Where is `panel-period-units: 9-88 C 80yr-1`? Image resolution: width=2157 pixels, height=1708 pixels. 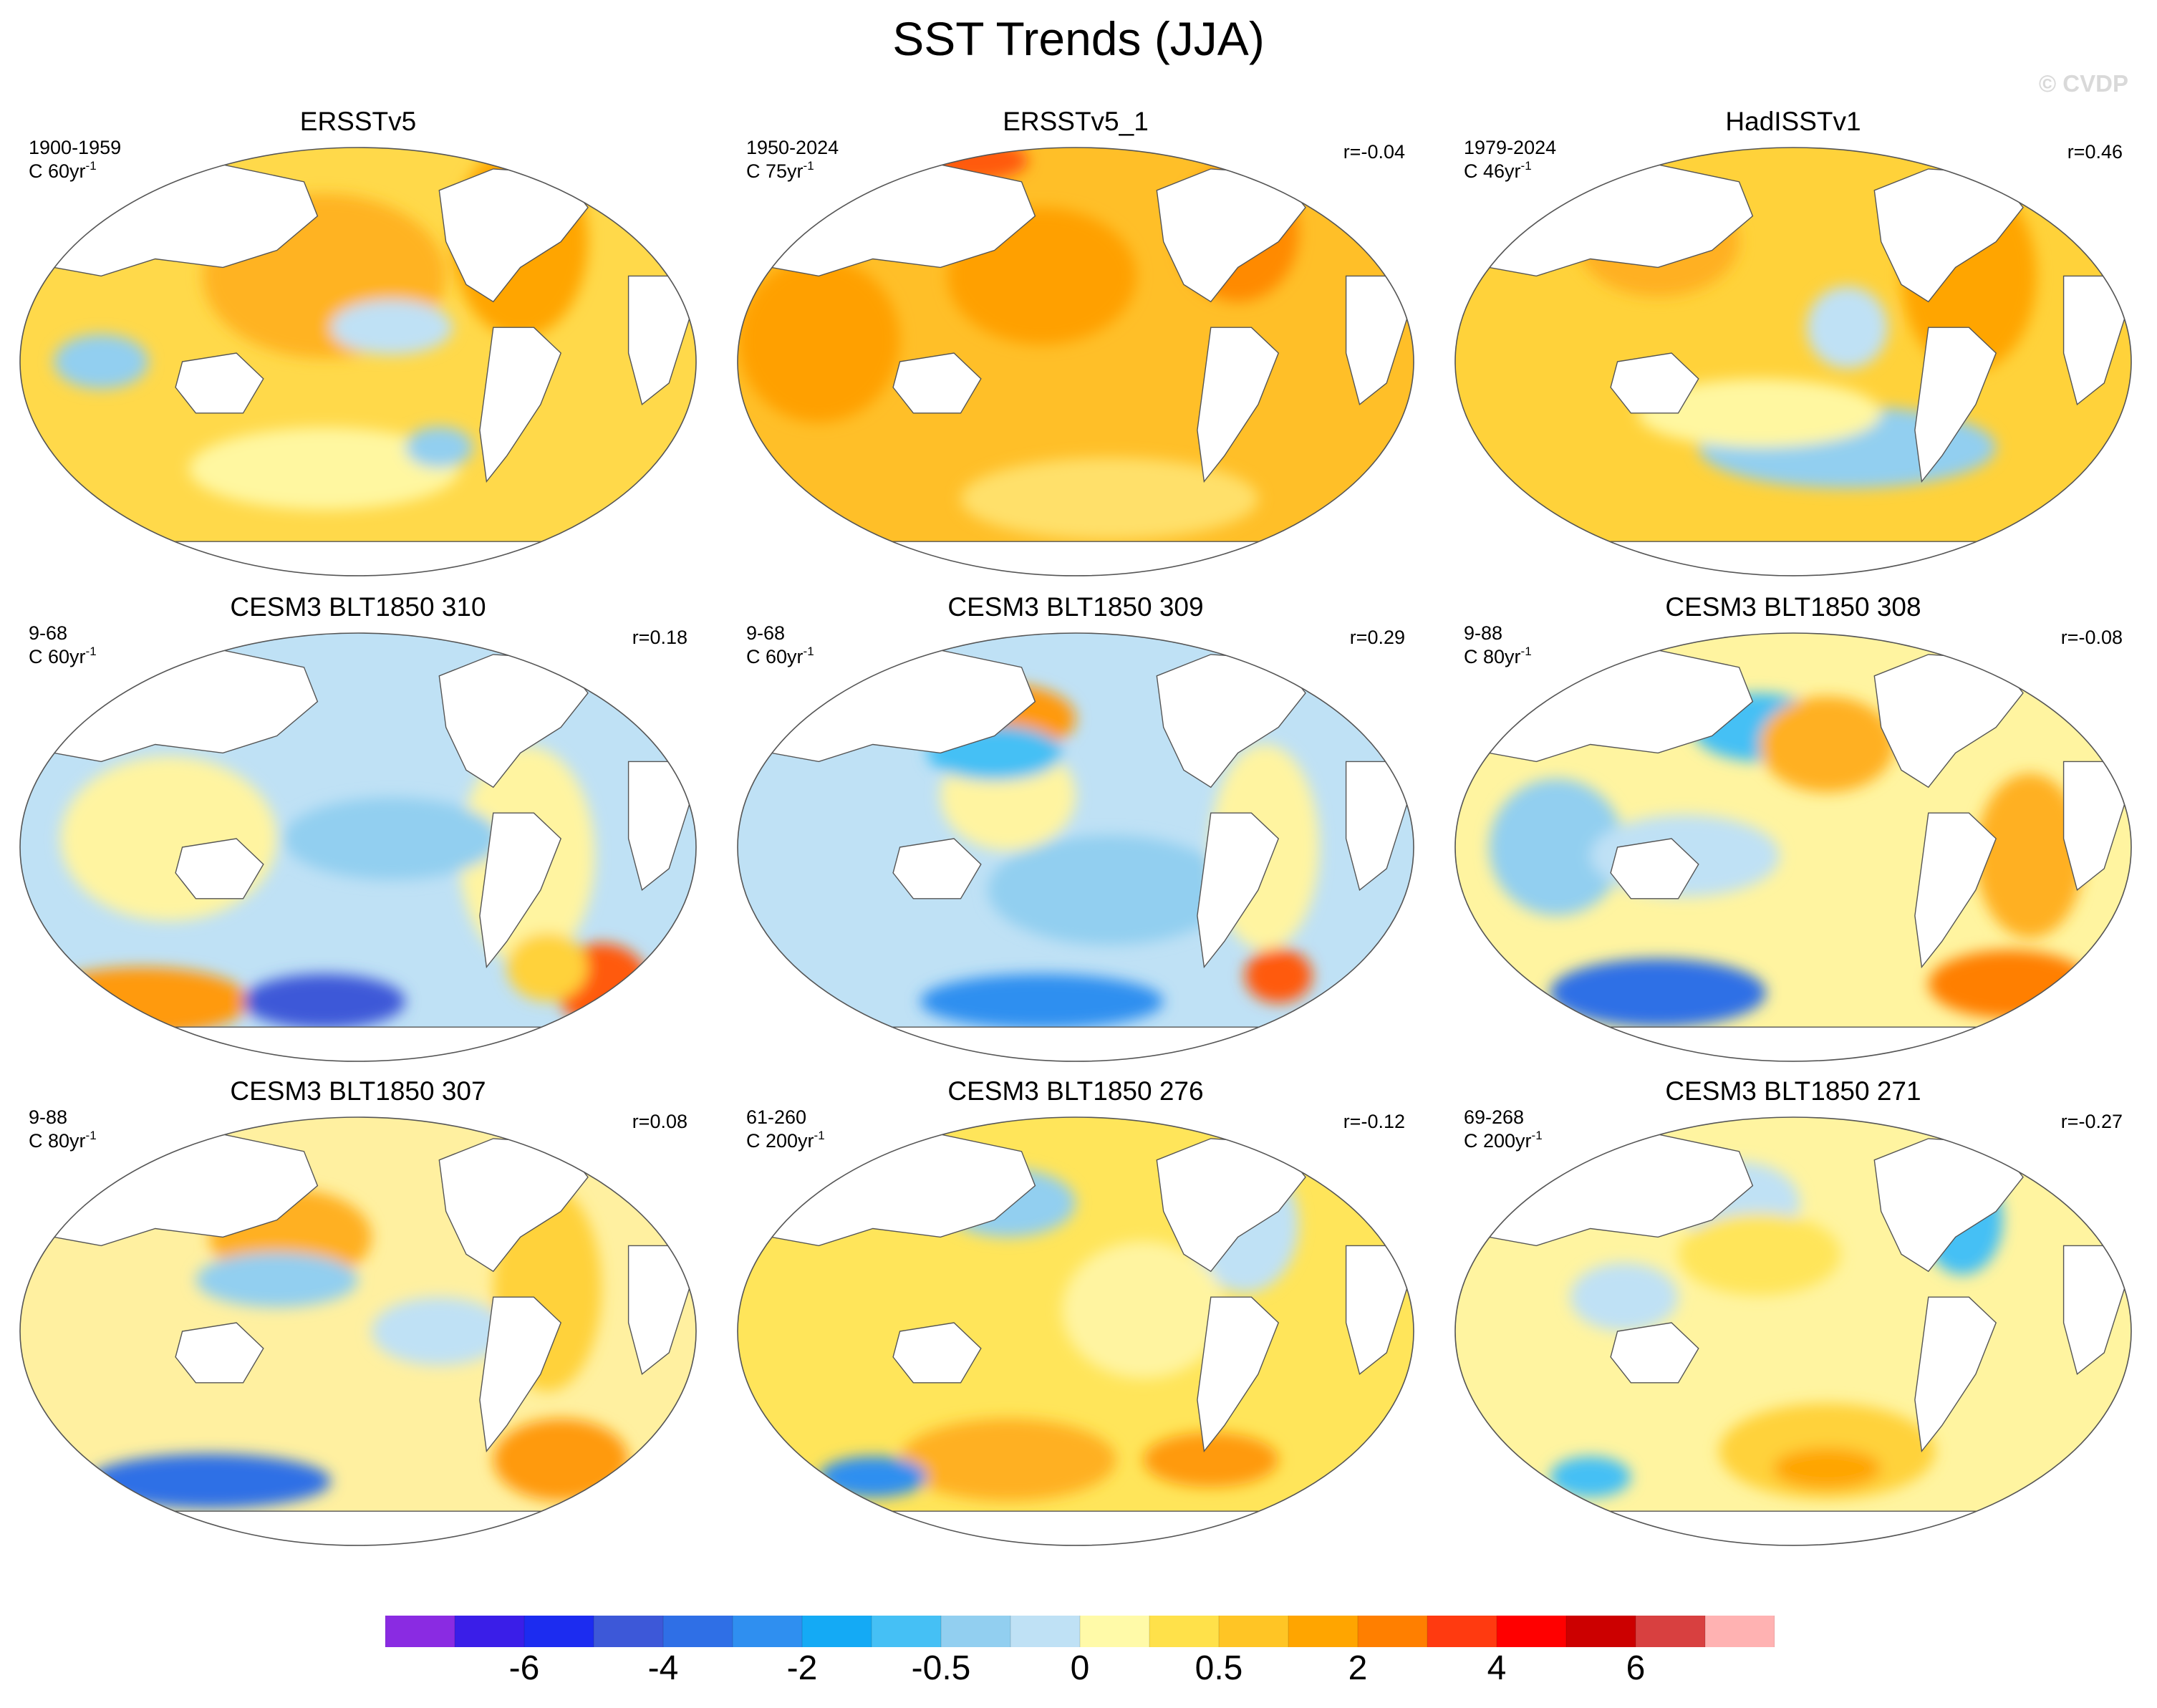
panel-period-units: 9-88 C 80yr-1 is located at coordinates (1498, 646).